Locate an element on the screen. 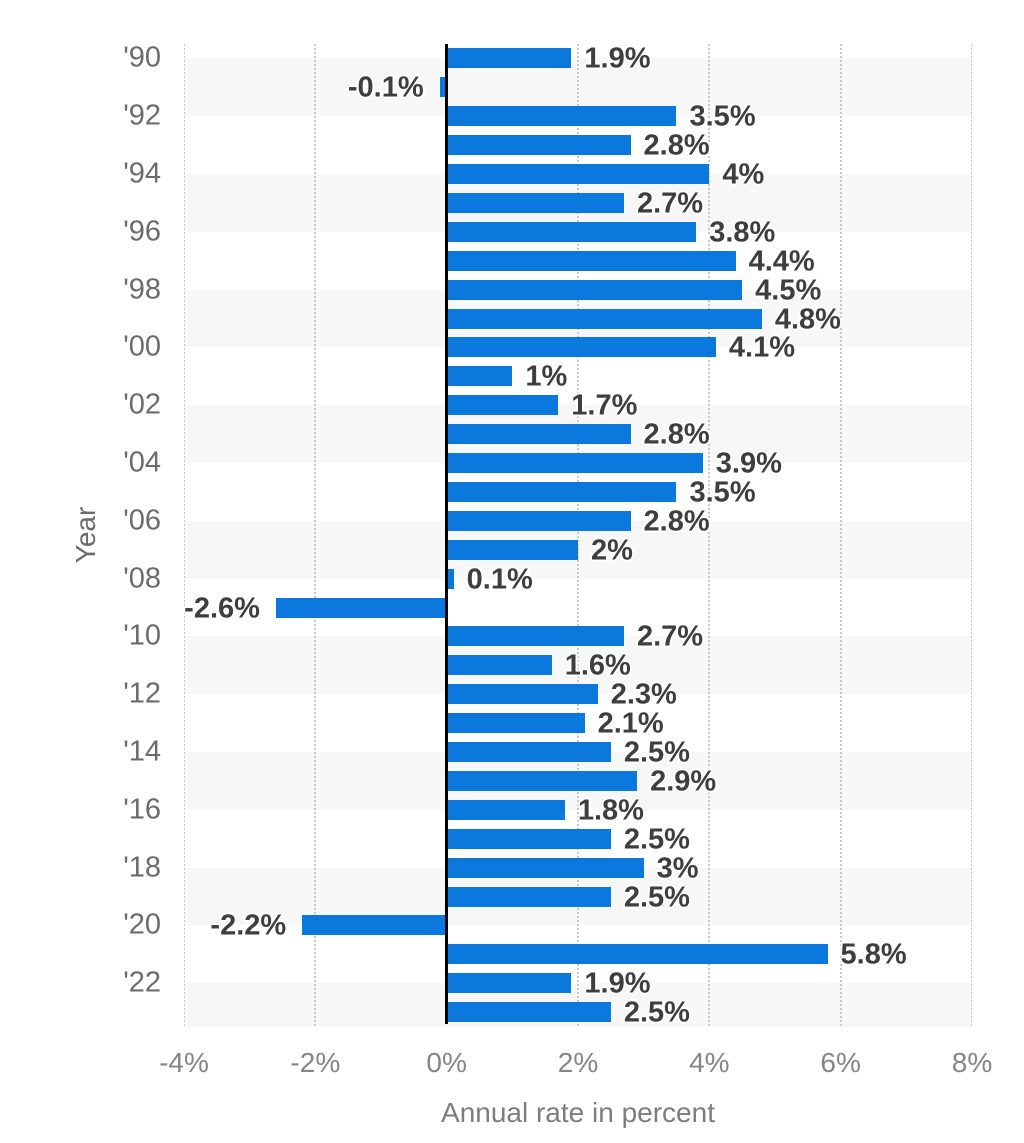 This screenshot has width=1024, height=1143. value-label-2001: 1% is located at coordinates (546, 376).